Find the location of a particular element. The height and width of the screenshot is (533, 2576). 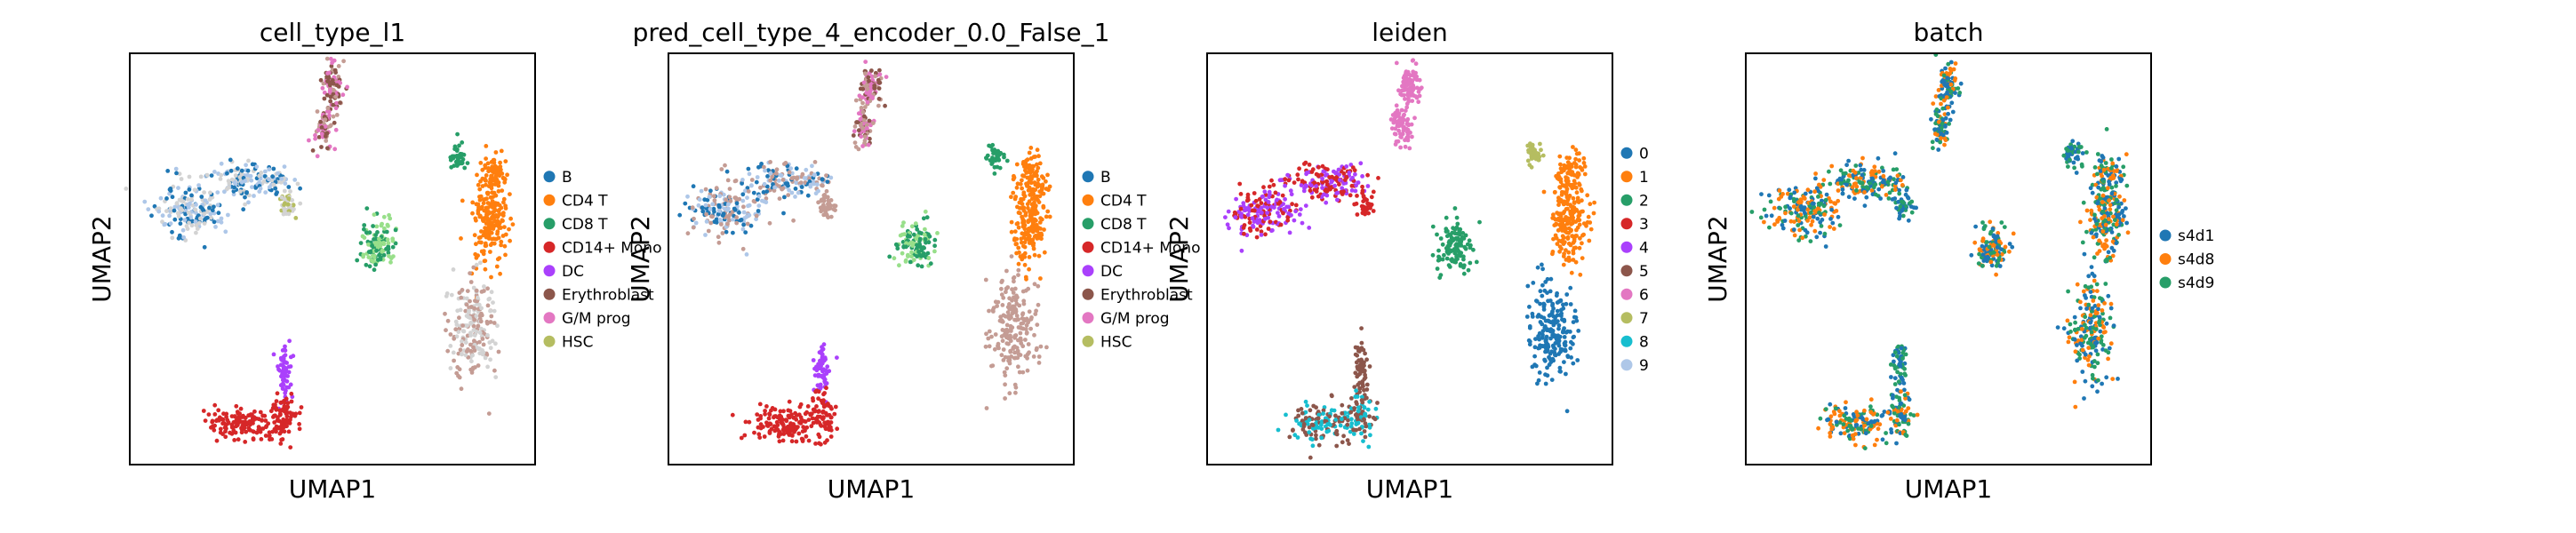

legend-label: G/M prog is located at coordinates (1135, 319).